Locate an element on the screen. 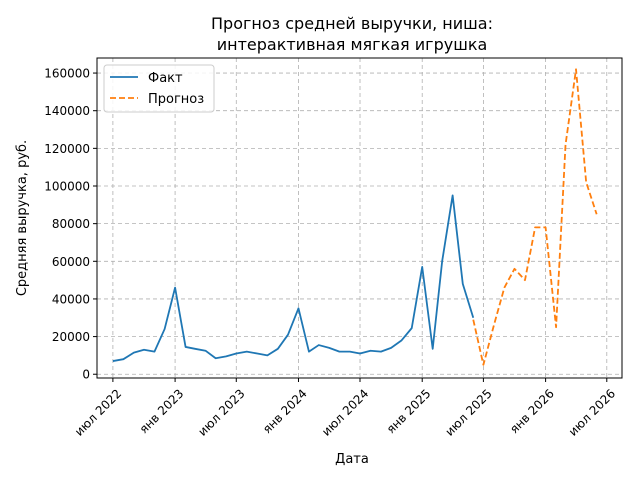 The height and width of the screenshot is (480, 640). y-tick-label: 100000 is located at coordinates (67, 187).